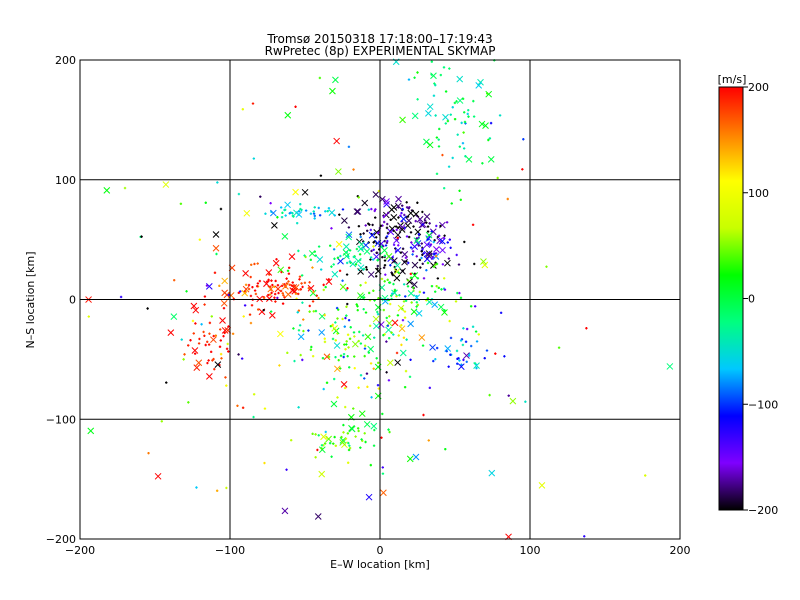 The width and height of the screenshot is (800, 600). Describe the element at coordinates (732, 79) in the screenshot. I see `colorbar-label: [m/s]` at that location.